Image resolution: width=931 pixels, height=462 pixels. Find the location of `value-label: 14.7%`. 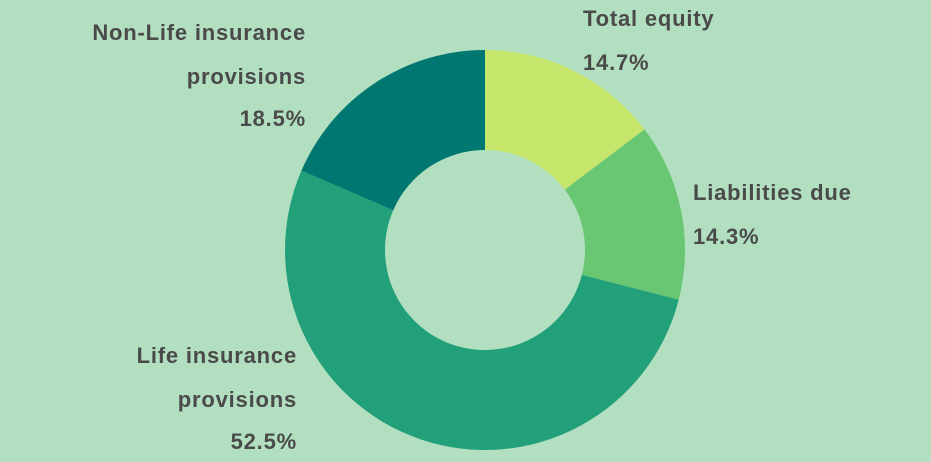

value-label: 14.7% is located at coordinates (616, 62).